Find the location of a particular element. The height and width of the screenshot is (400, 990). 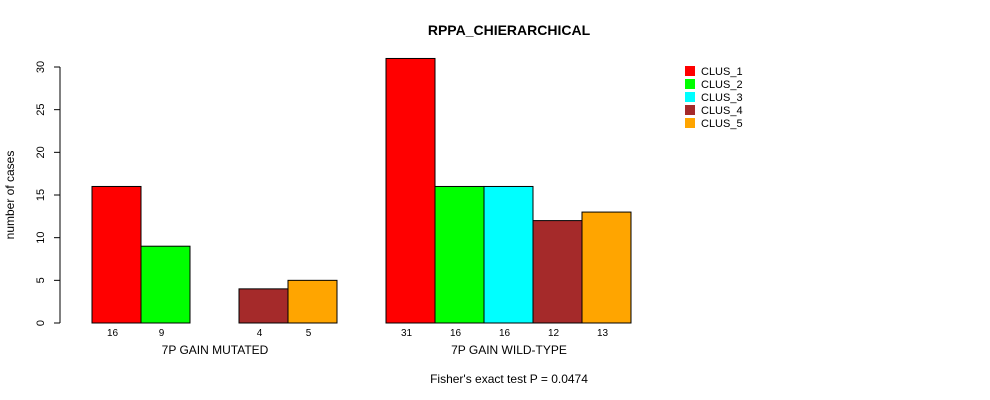

fisher-test-footnote: Fisher's exact test P = 0.0474 is located at coordinates (509, 379).